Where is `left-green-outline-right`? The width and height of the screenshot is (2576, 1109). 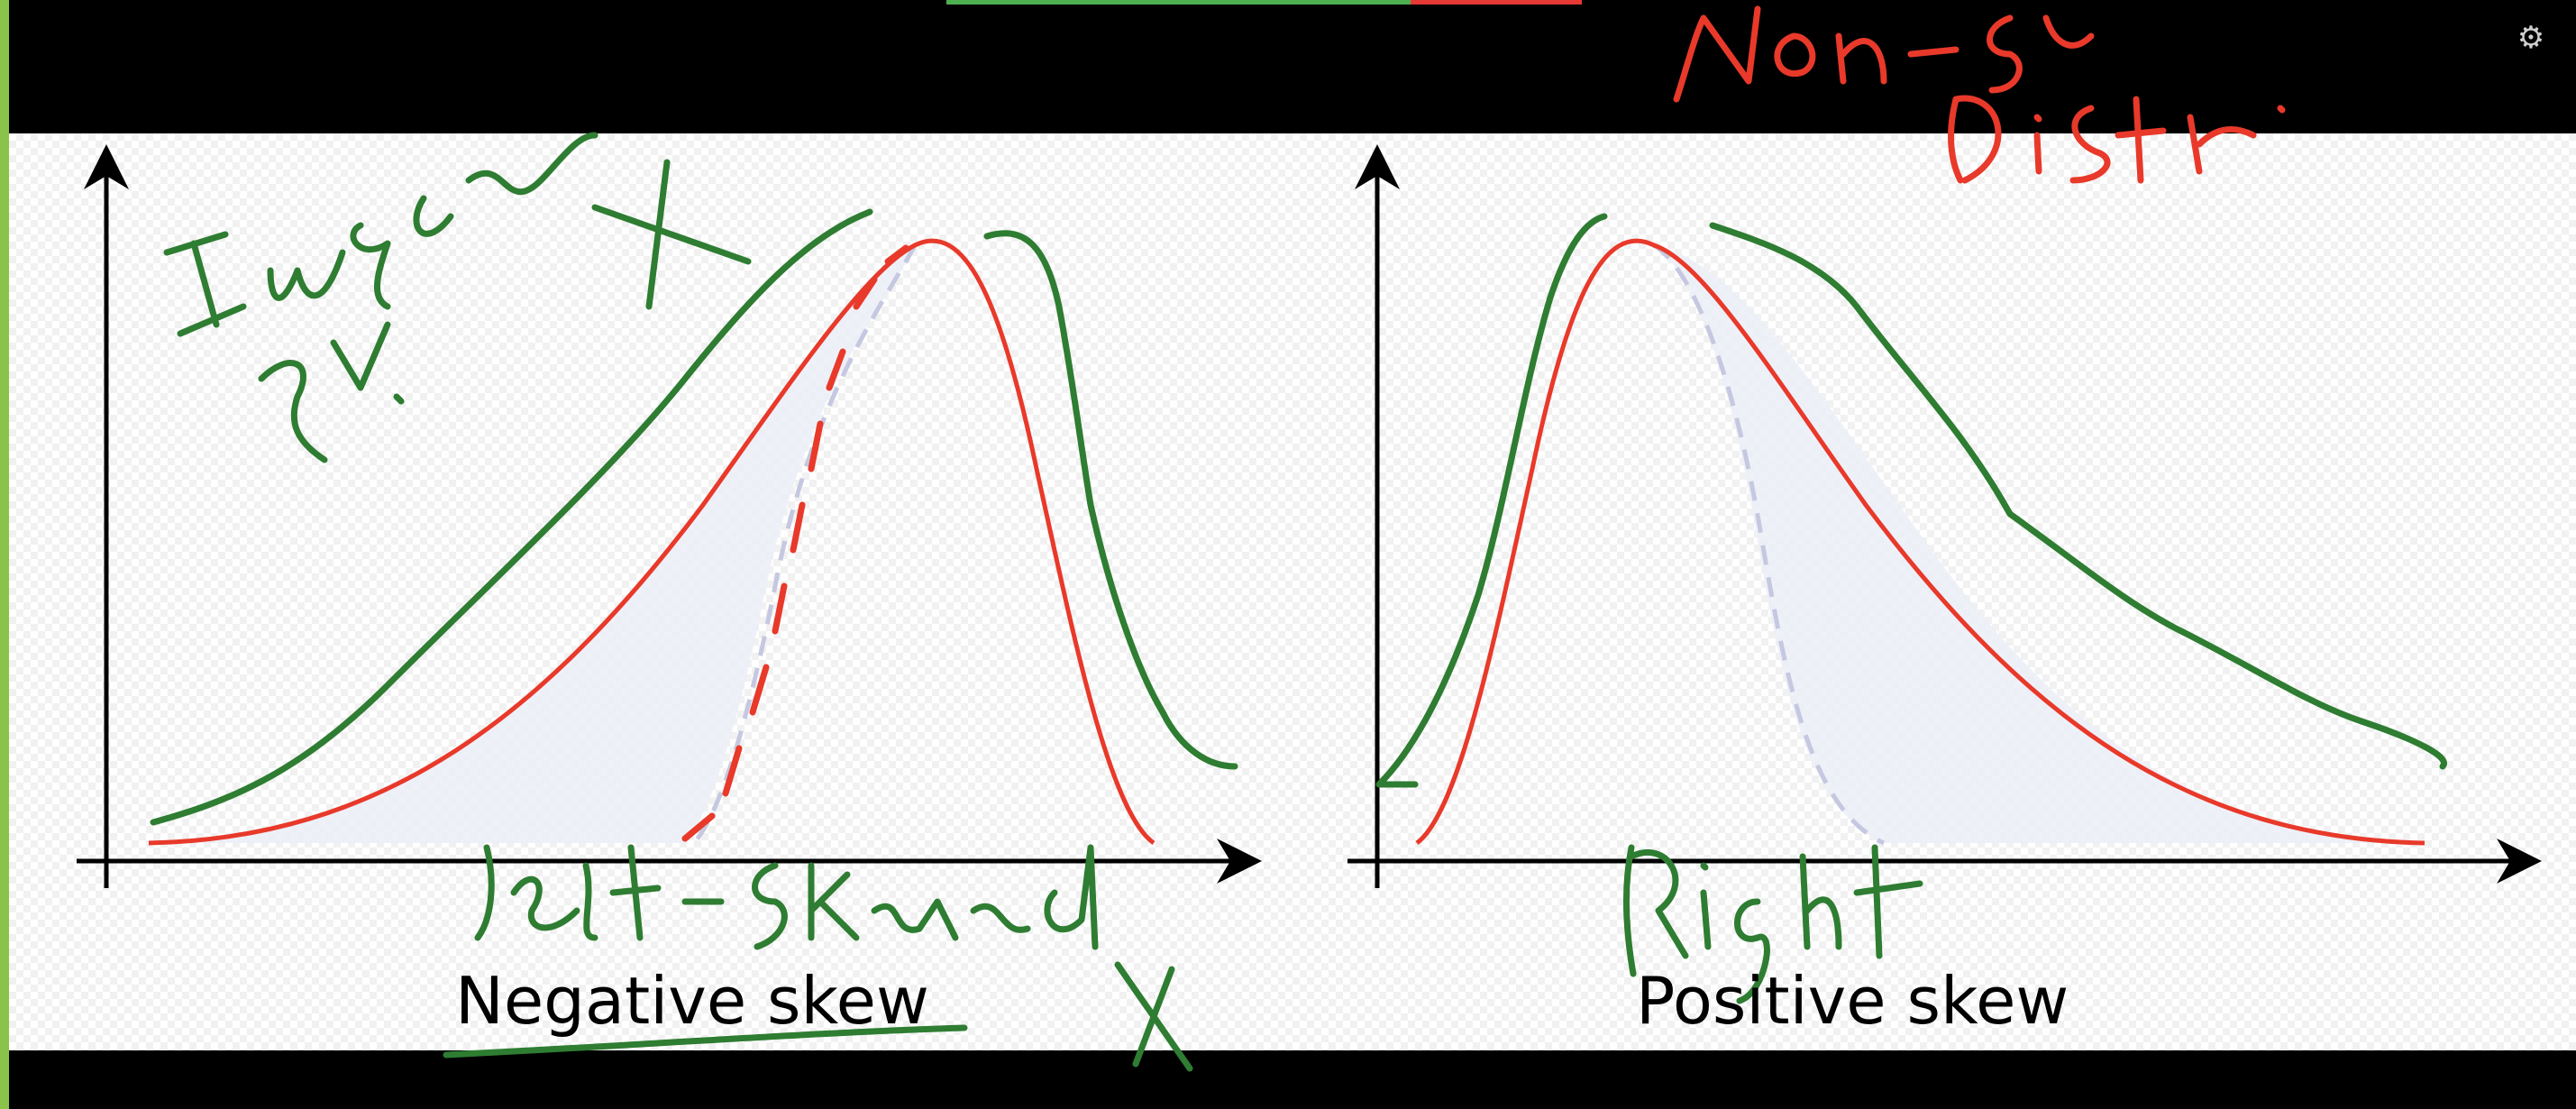
left-green-outline-right is located at coordinates (1110, 500).